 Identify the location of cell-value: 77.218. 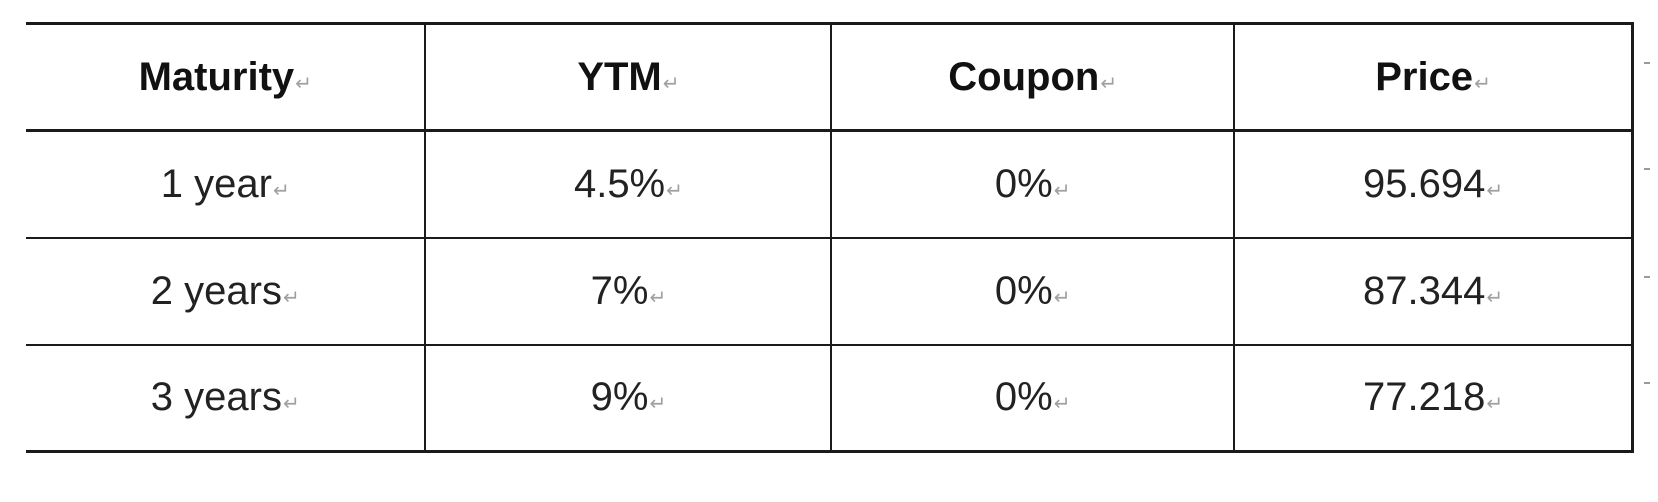
(1424, 397).